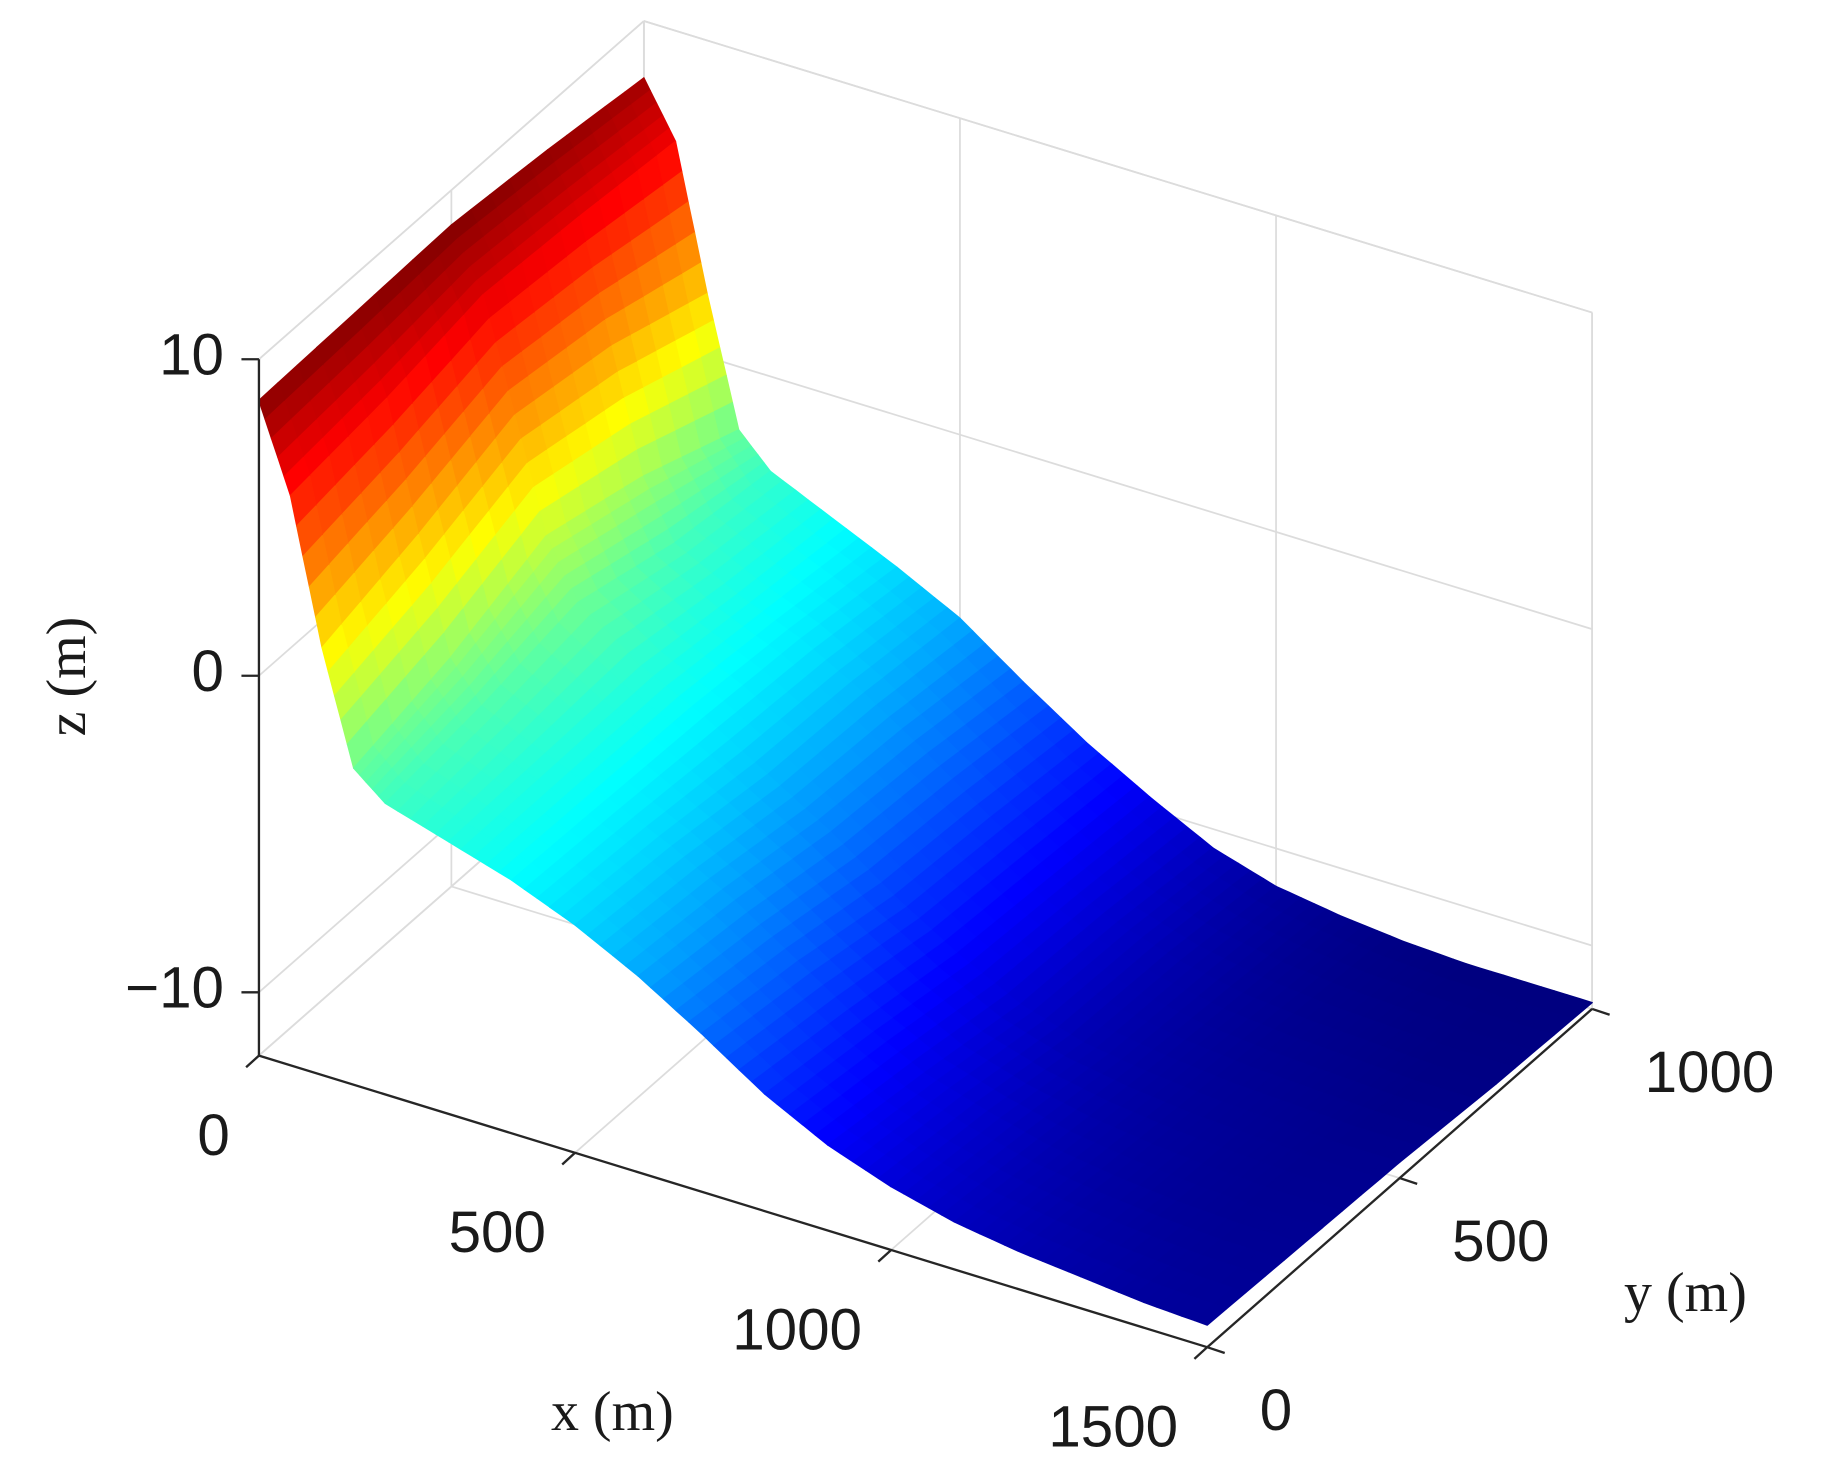 This screenshot has width=1823, height=1476. What do you see at coordinates (1210, 1314) in the screenshot?
I see `surface-patch` at bounding box center [1210, 1314].